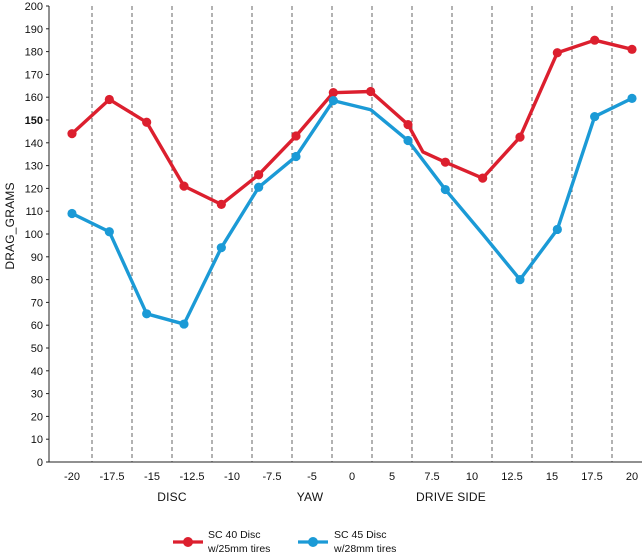  Describe the element at coordinates (72, 477) in the screenshot. I see `x-tick-label: -20` at that location.